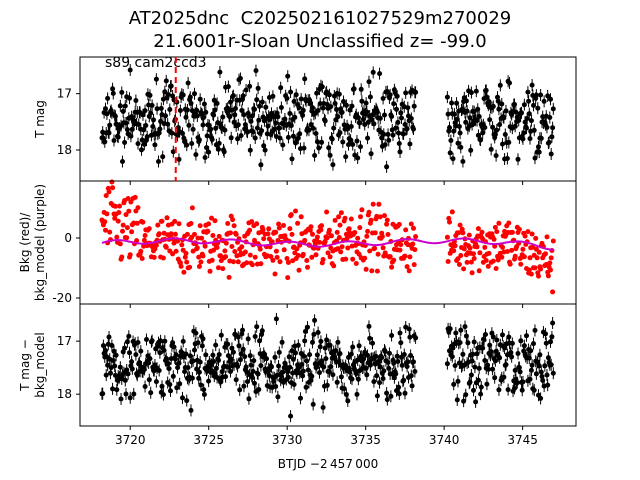 The height and width of the screenshot is (480, 640). Describe the element at coordinates (64, 94) in the screenshot. I see `y-tick-label-tmag-0: 17` at that location.